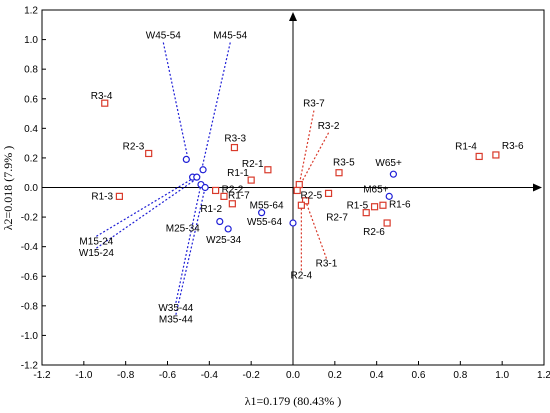 The image size is (550, 413). I want to click on point-label: R3-6, so click(513, 146).